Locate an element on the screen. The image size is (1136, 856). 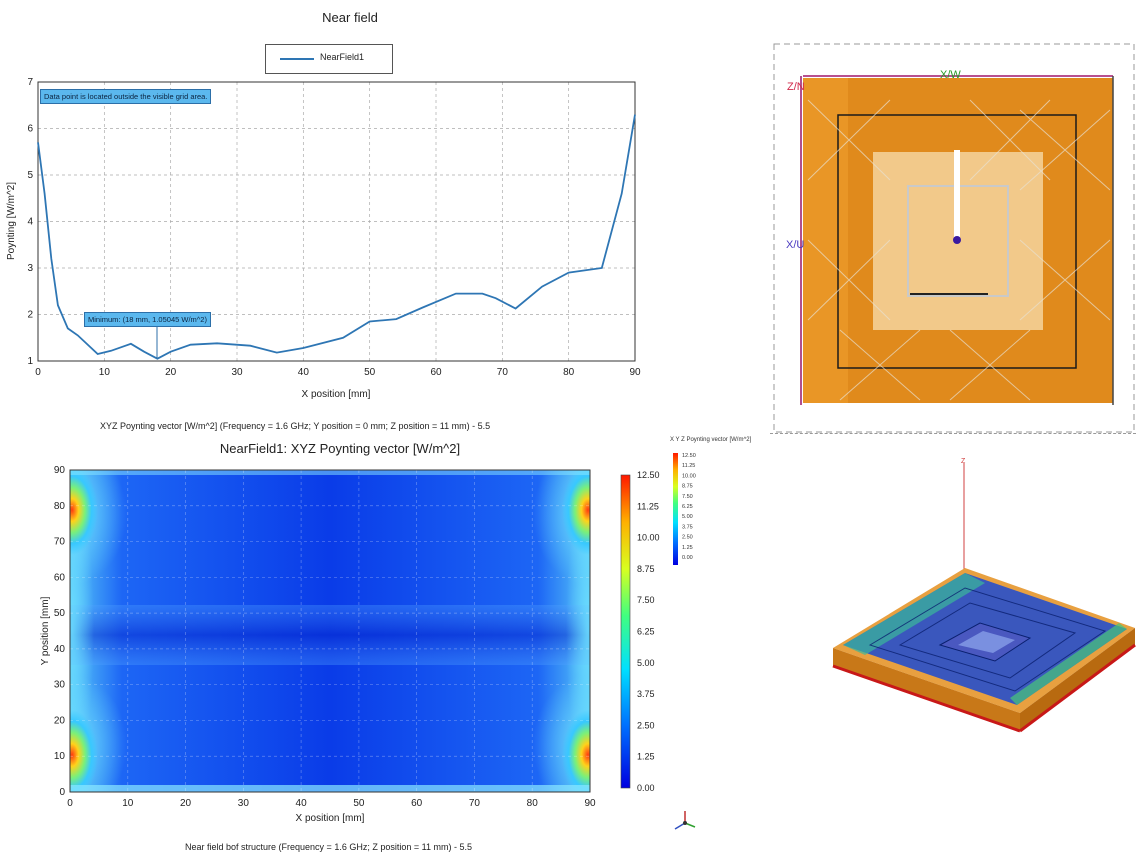
x-tick-label: 40 is located at coordinates (304, 372).